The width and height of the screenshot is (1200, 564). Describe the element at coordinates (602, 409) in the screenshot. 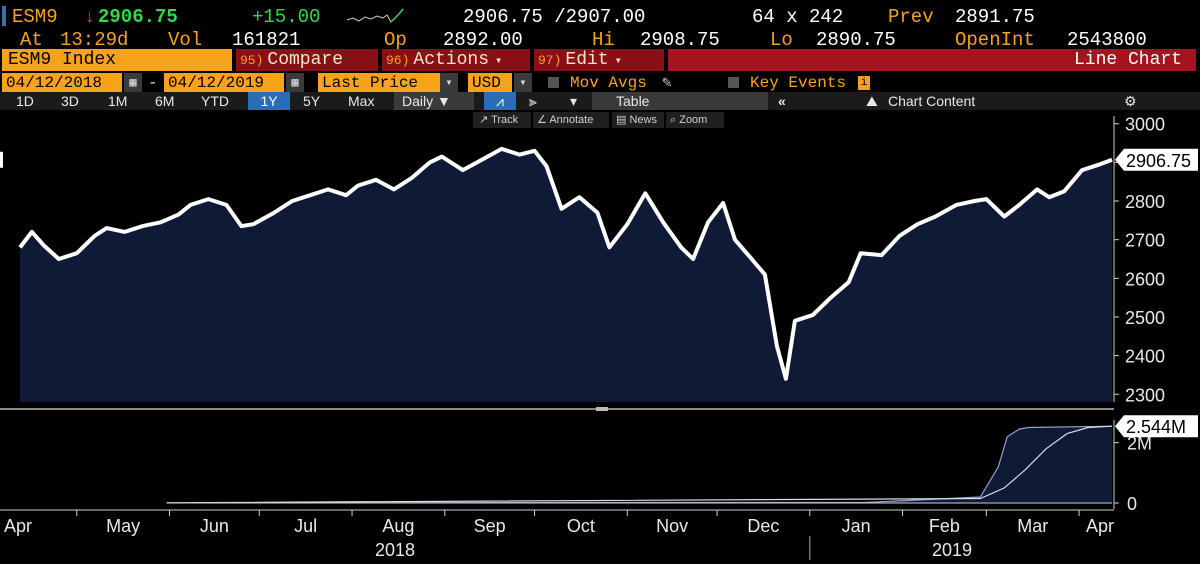

I see `panel-resize-handle` at that location.